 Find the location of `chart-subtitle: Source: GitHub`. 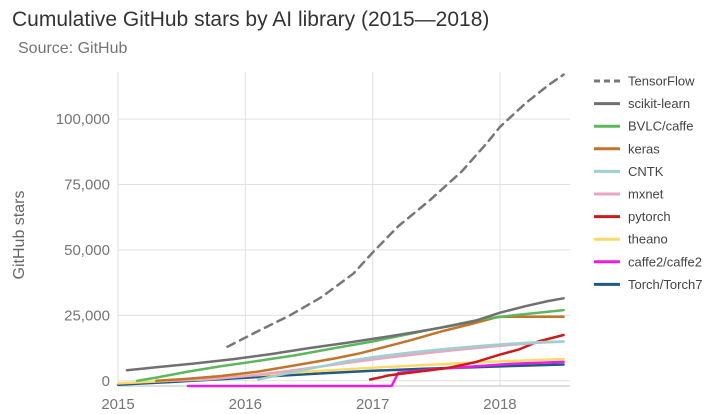

chart-subtitle: Source: GitHub is located at coordinates (73, 48).